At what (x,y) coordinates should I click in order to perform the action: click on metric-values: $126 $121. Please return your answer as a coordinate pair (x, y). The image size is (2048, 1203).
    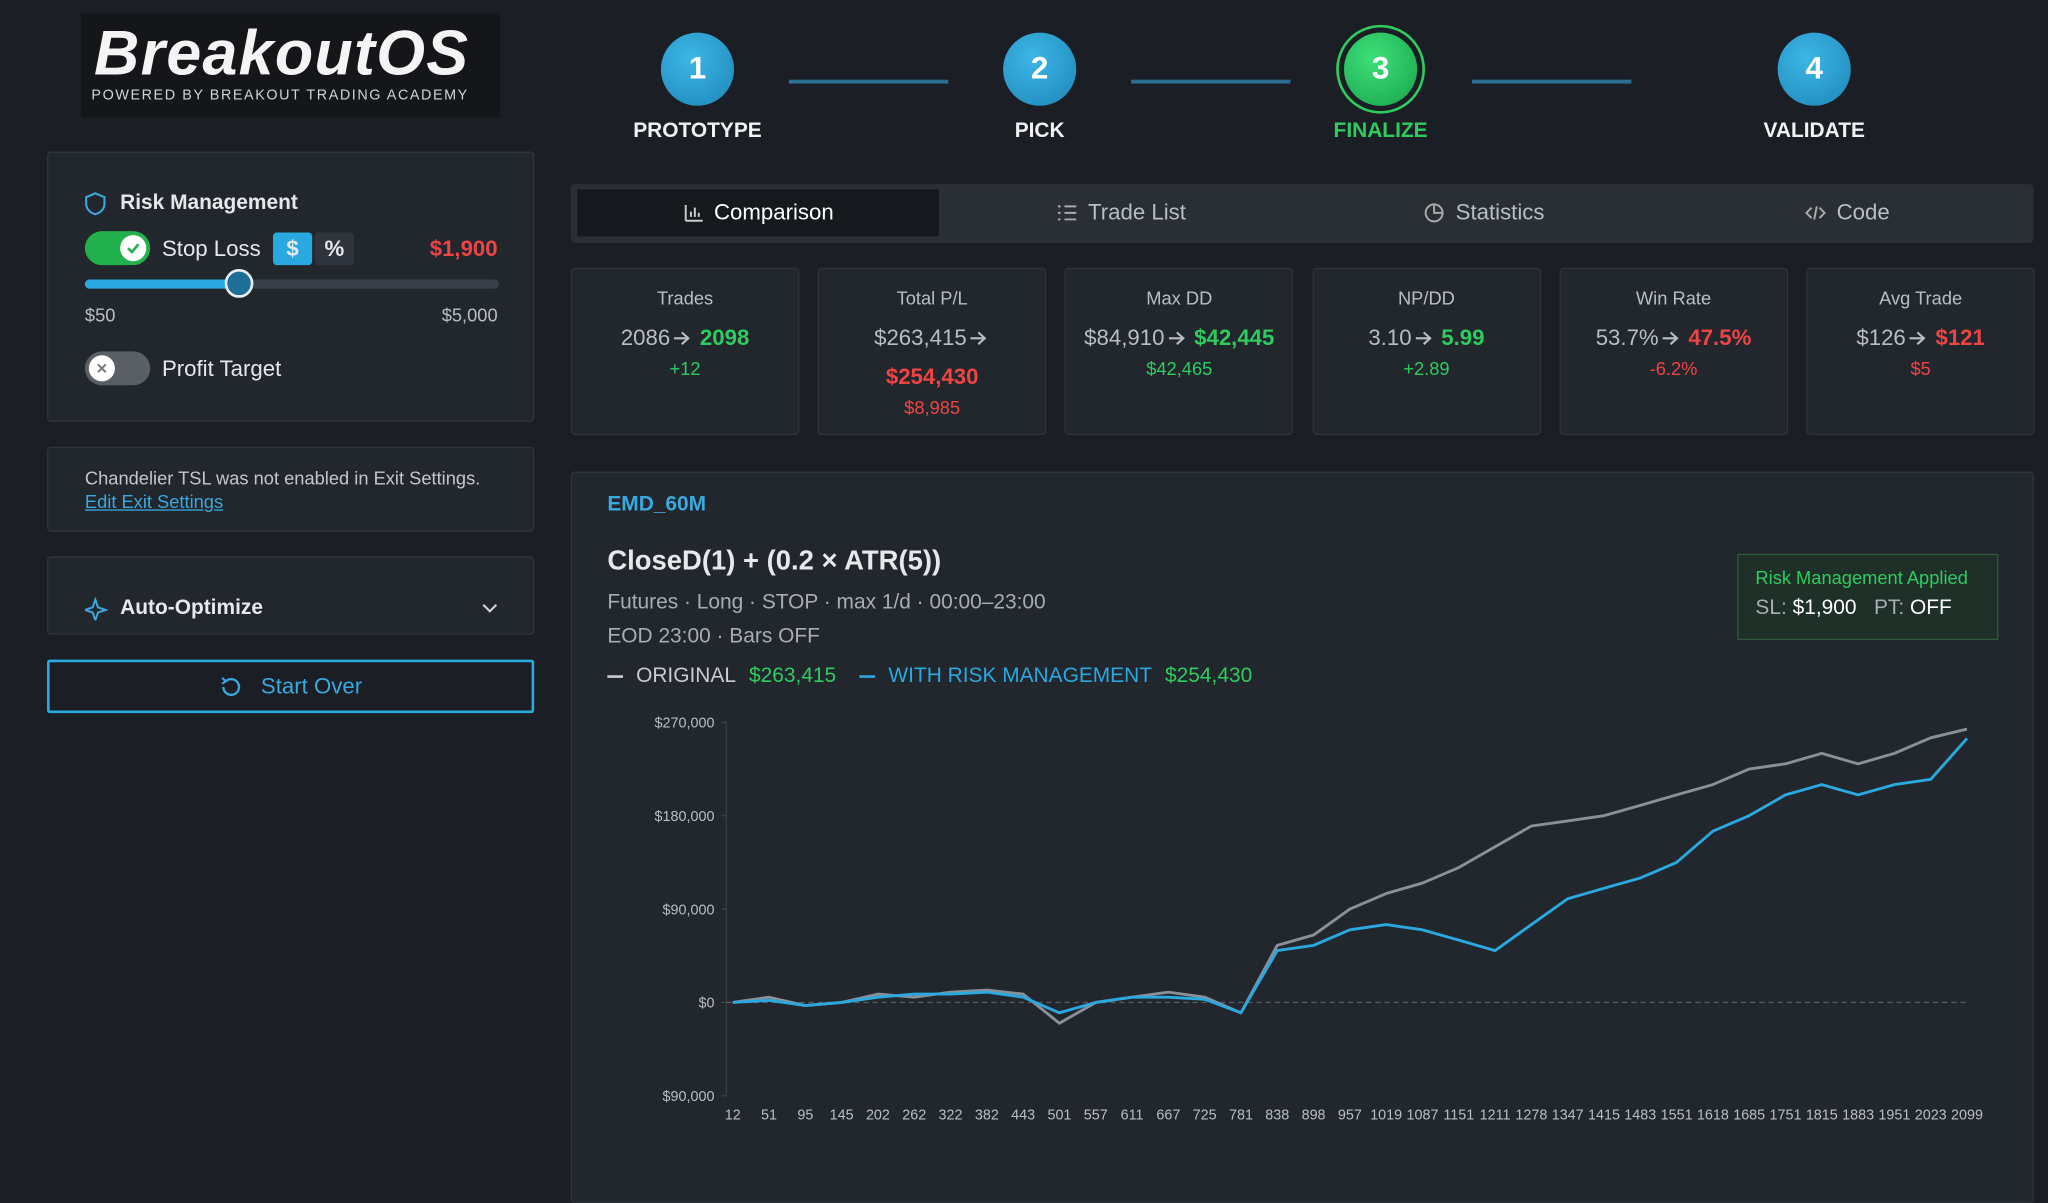
    Looking at the image, I should click on (1921, 338).